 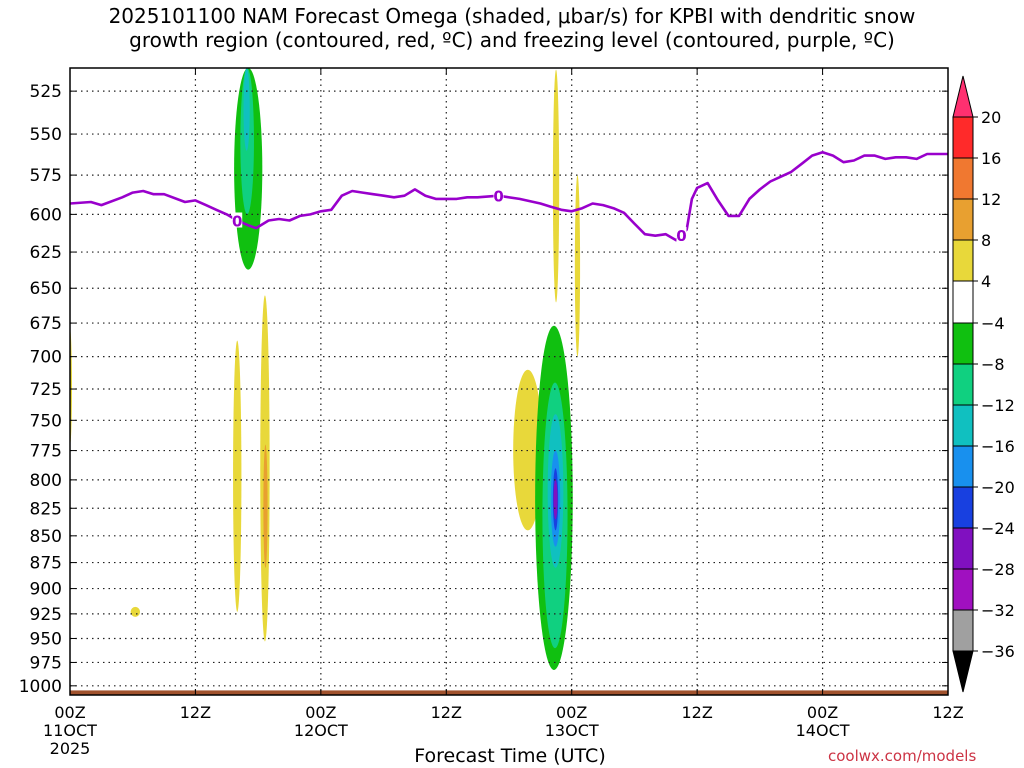 I want to click on colorbar-label-12: −32, so click(x=998, y=610).